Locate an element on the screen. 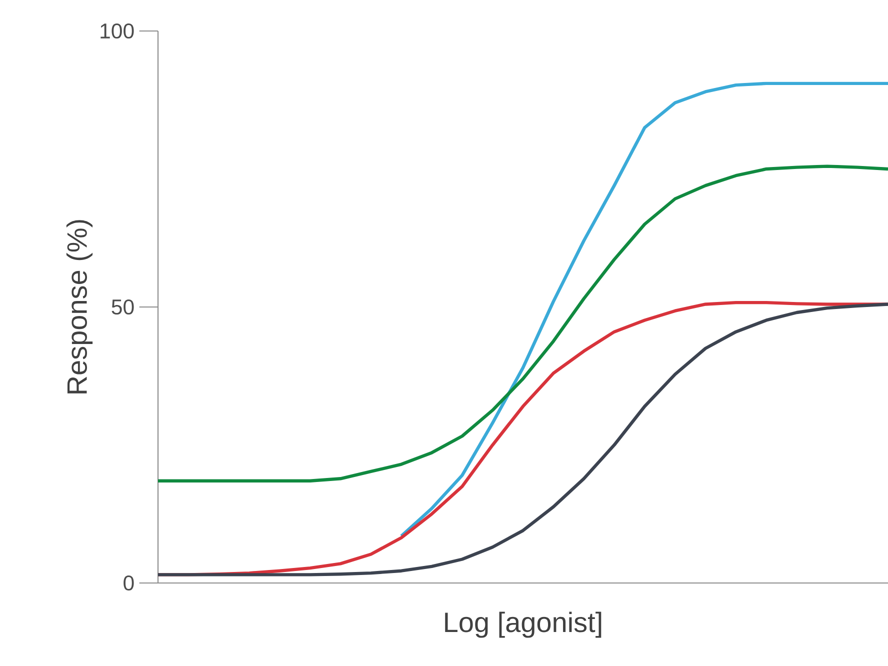 The image size is (888, 666). y-axis-title: Response (%) is located at coordinates (79, 307).